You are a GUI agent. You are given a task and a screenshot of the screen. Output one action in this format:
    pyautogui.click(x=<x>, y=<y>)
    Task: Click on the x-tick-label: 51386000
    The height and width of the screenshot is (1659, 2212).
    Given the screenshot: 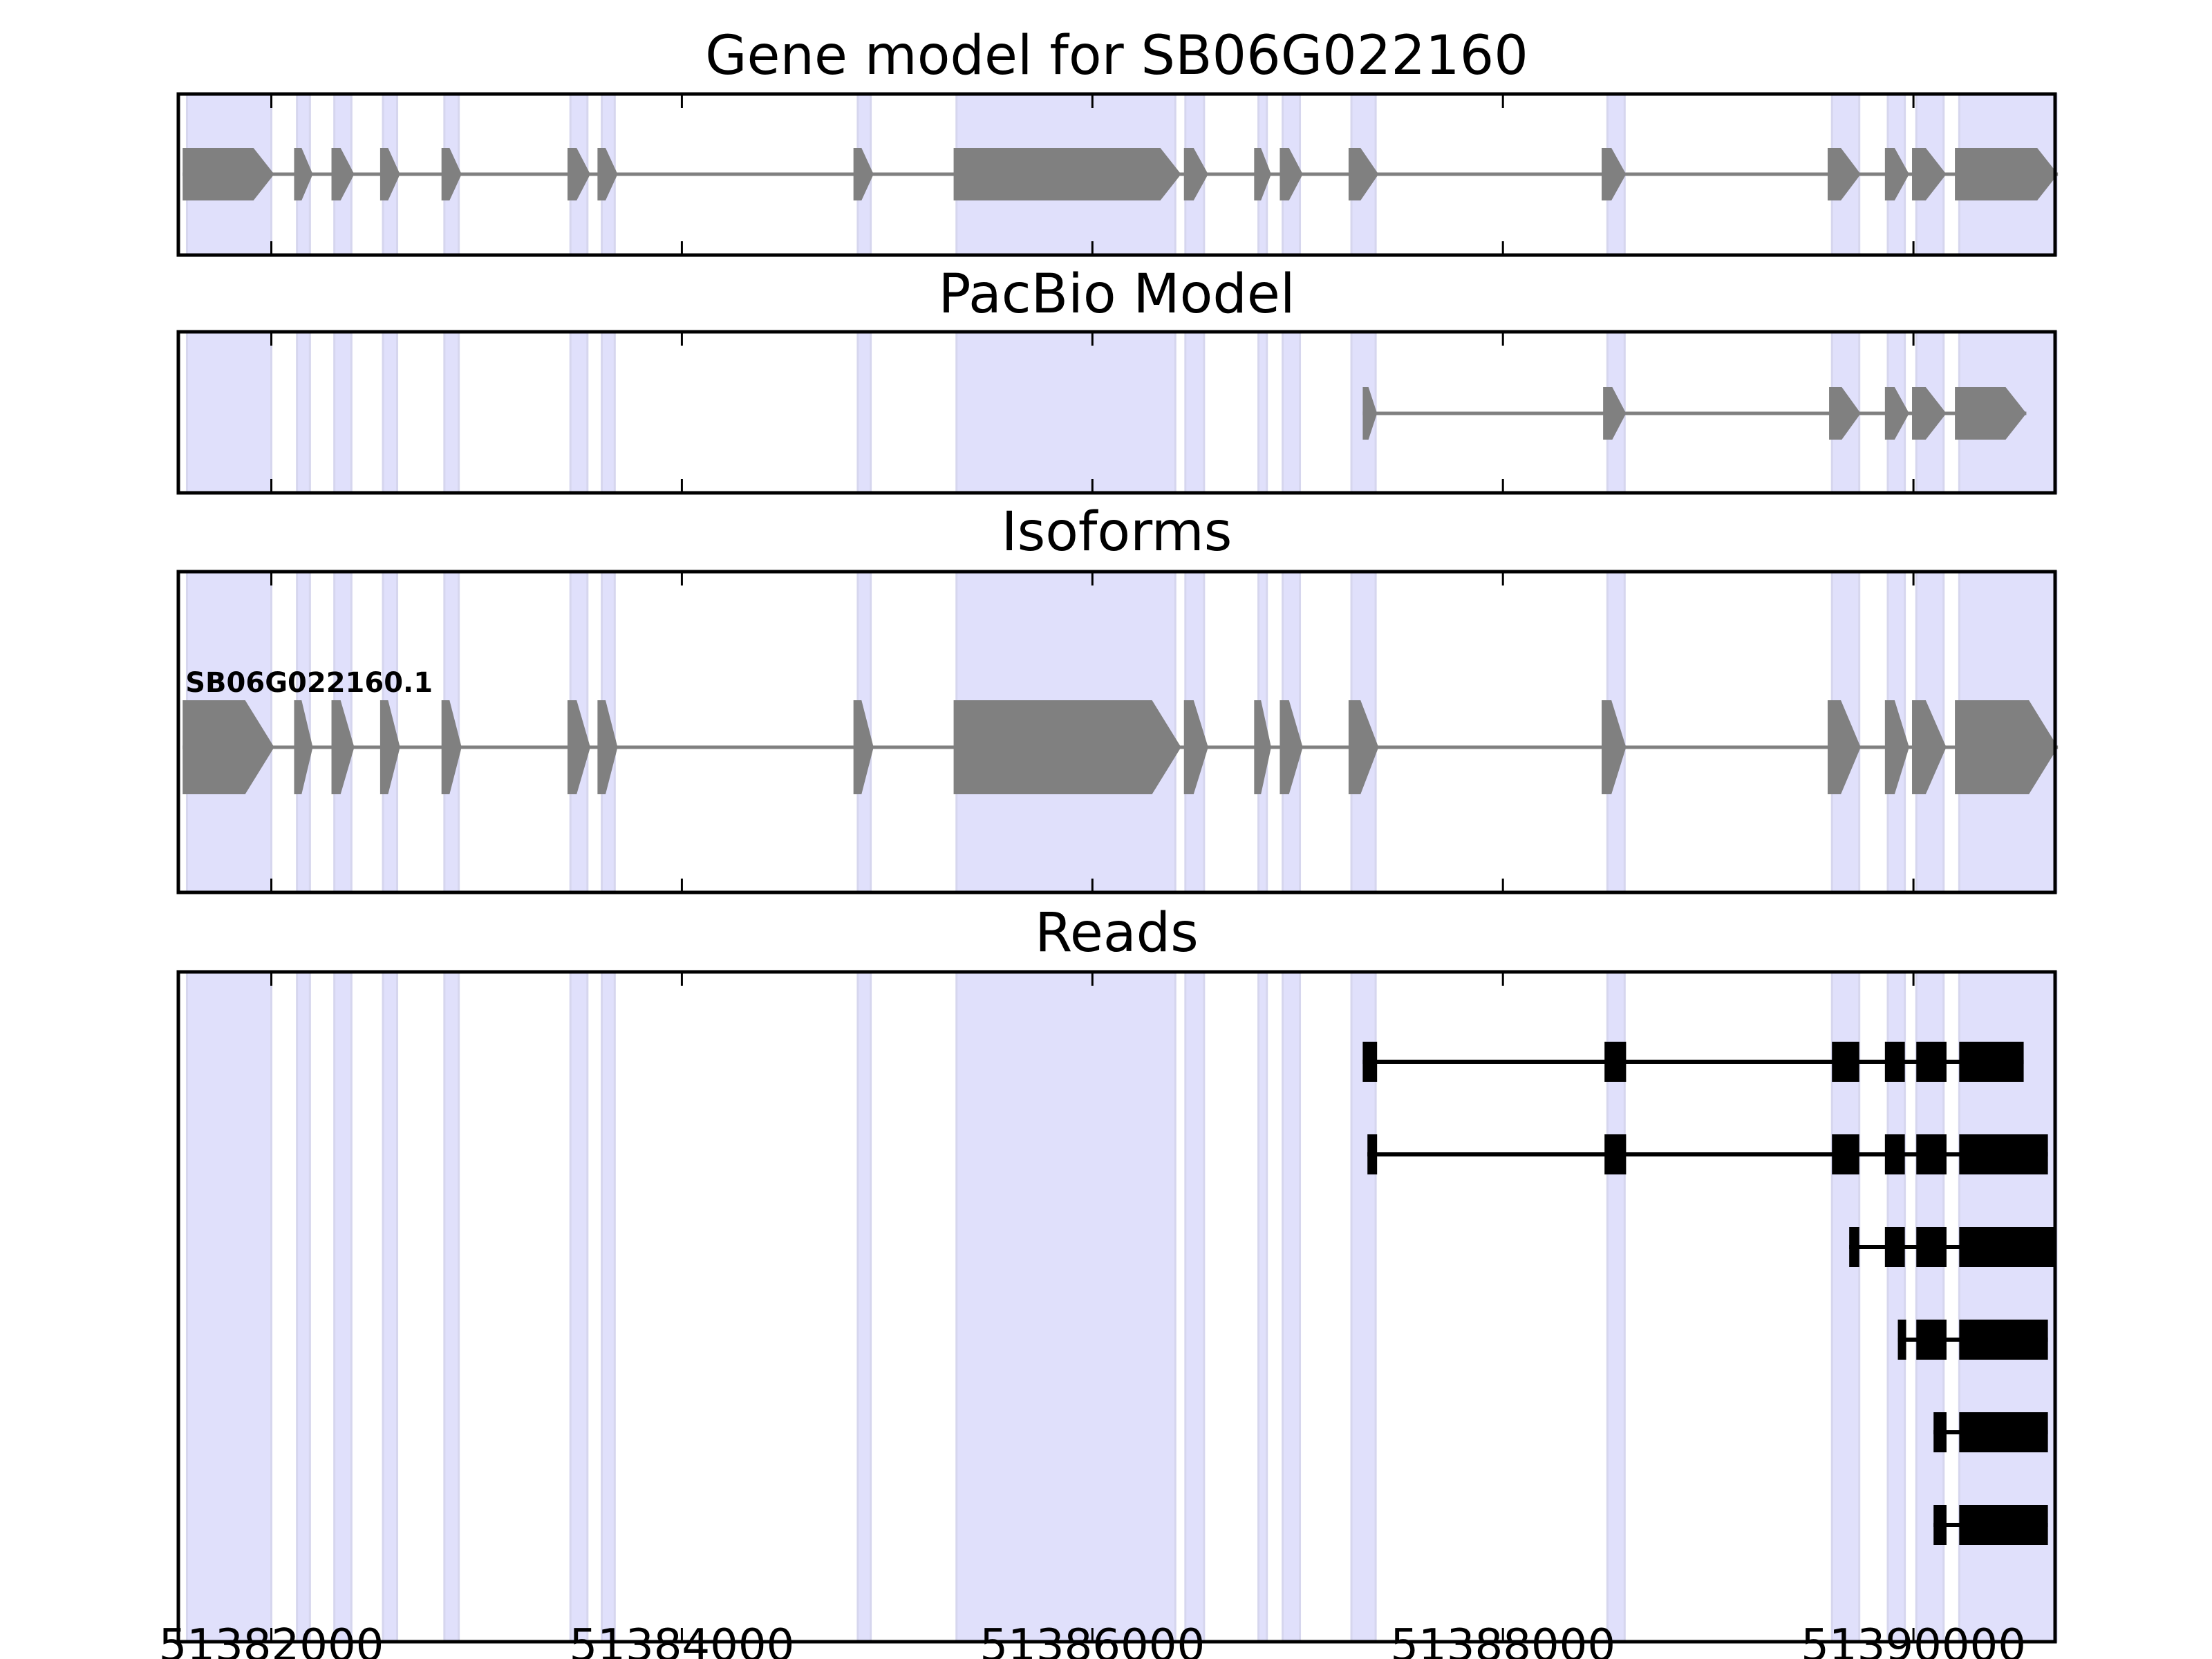 What is the action you would take?
    pyautogui.click(x=1092, y=1639)
    